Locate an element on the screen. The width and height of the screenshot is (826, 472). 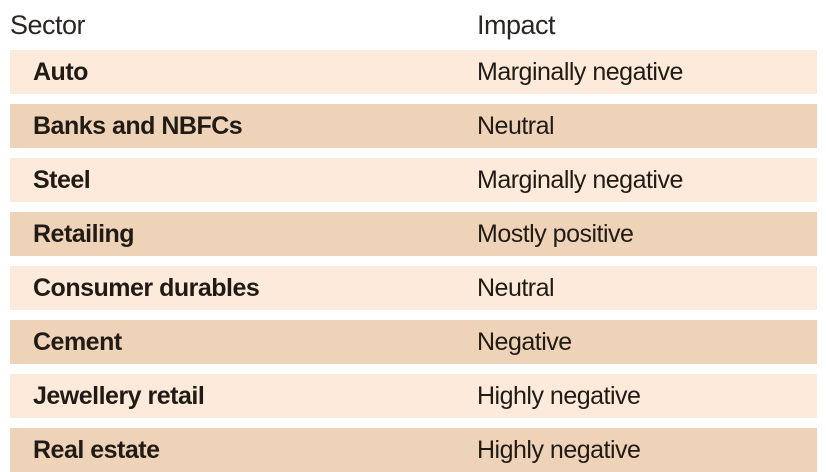
sector-cell: Consumer durables is located at coordinates (146, 287).